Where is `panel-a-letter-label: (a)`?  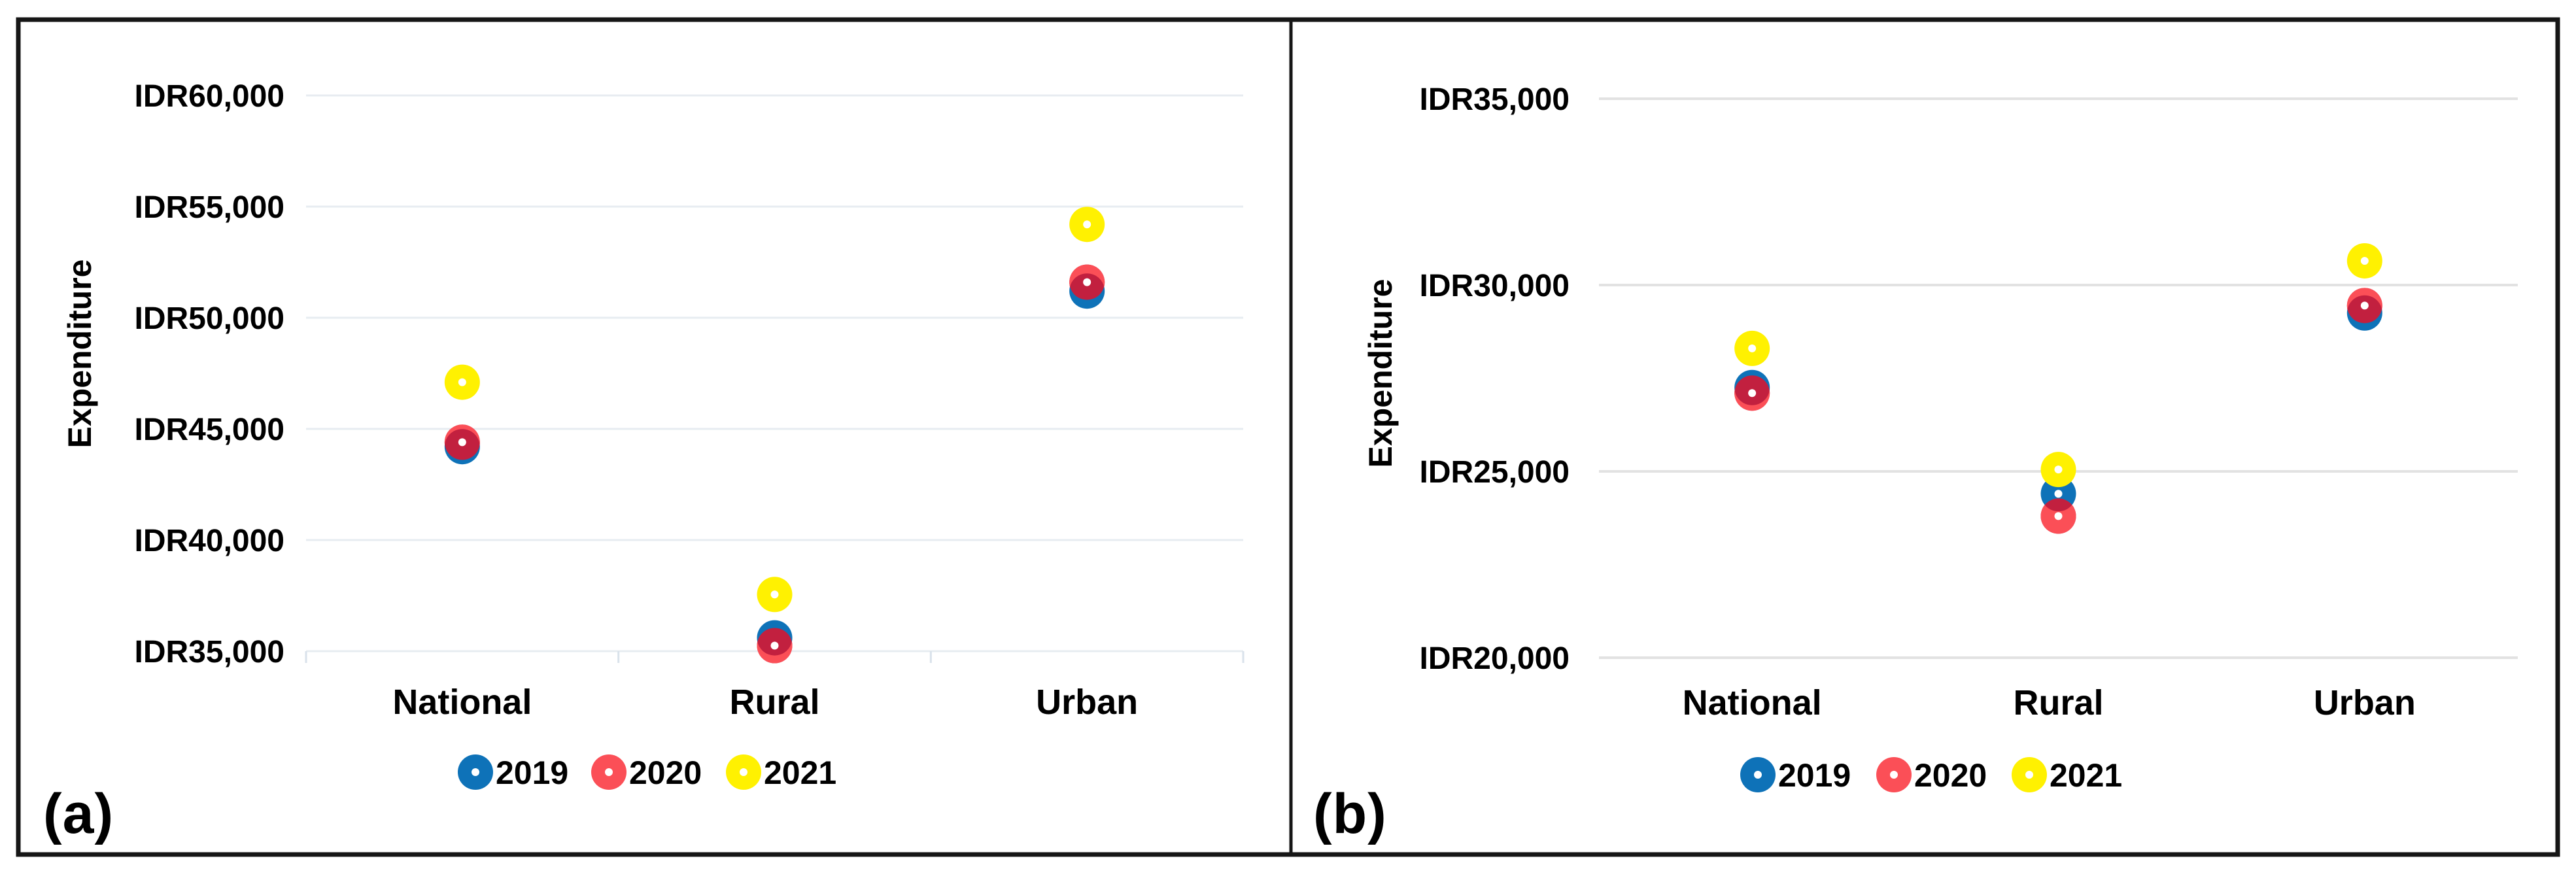
panel-a-letter-label: (a) is located at coordinates (78, 814).